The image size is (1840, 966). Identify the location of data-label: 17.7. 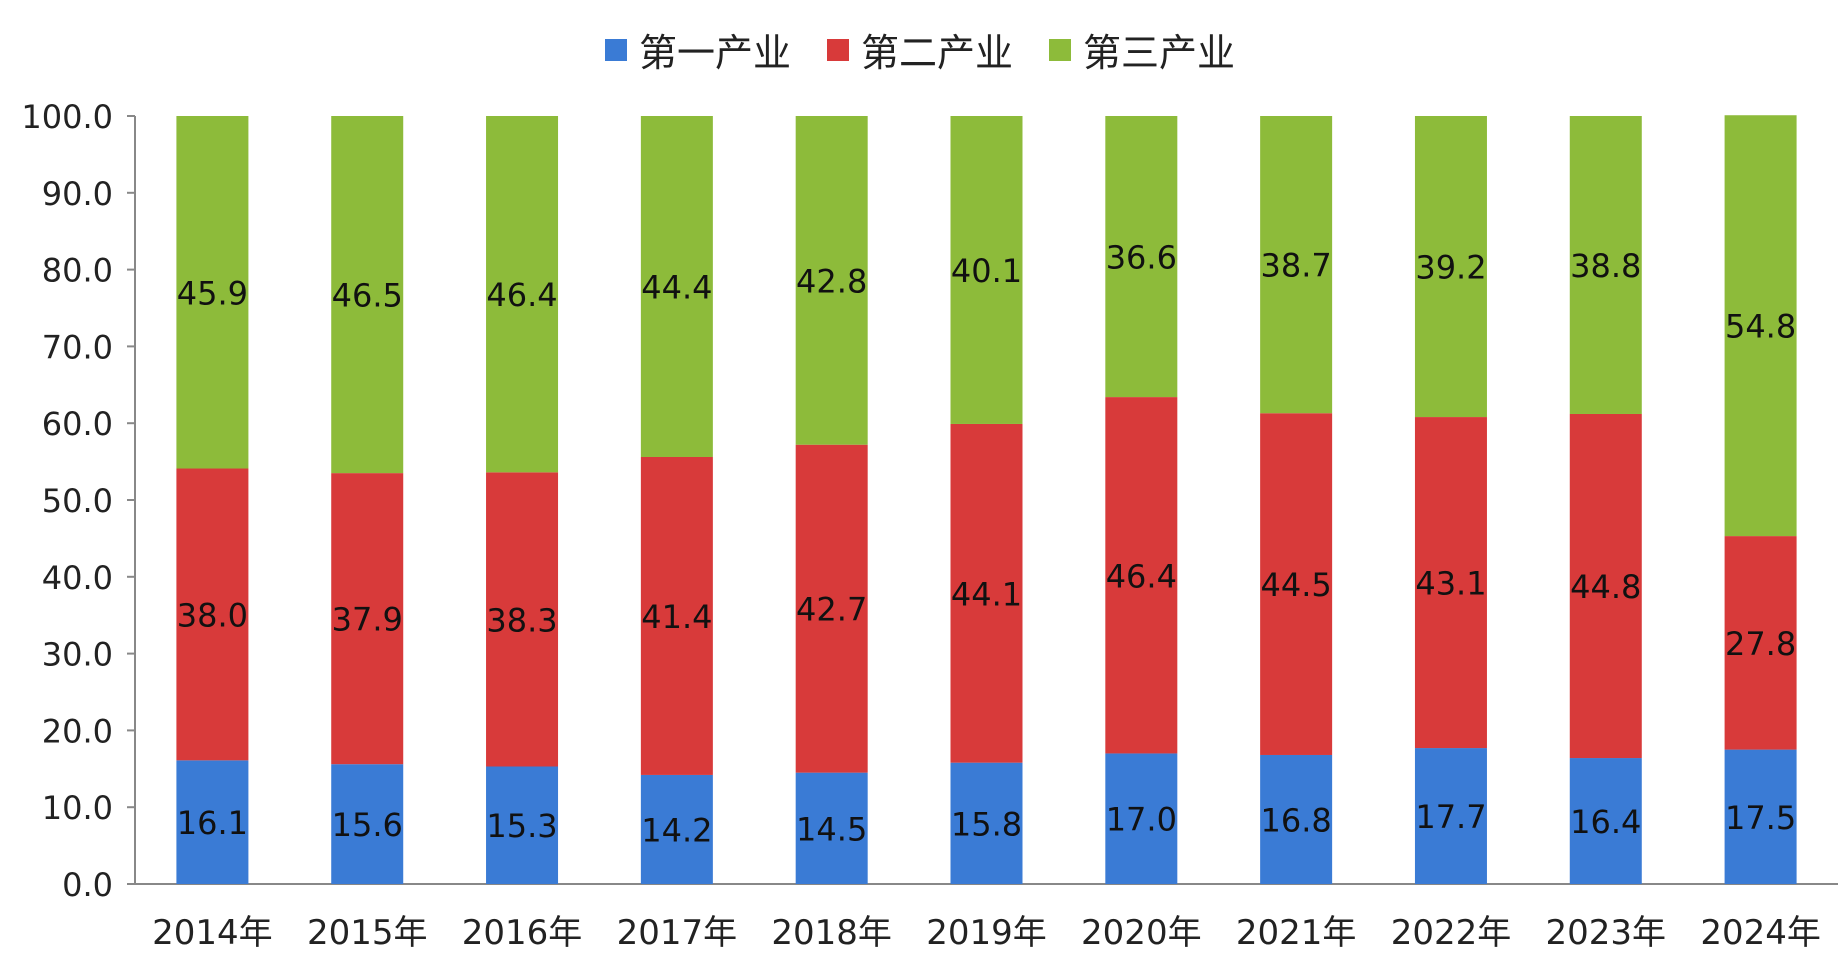
(1450, 817).